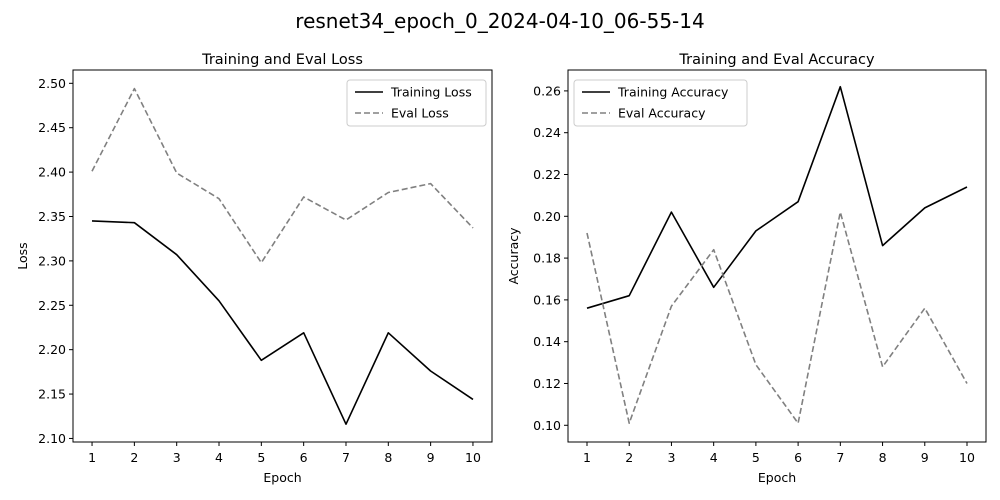 This screenshot has height=500, width=1000. What do you see at coordinates (547, 216) in the screenshot?
I see `accuracy-y-tick-label: 0.20` at bounding box center [547, 216].